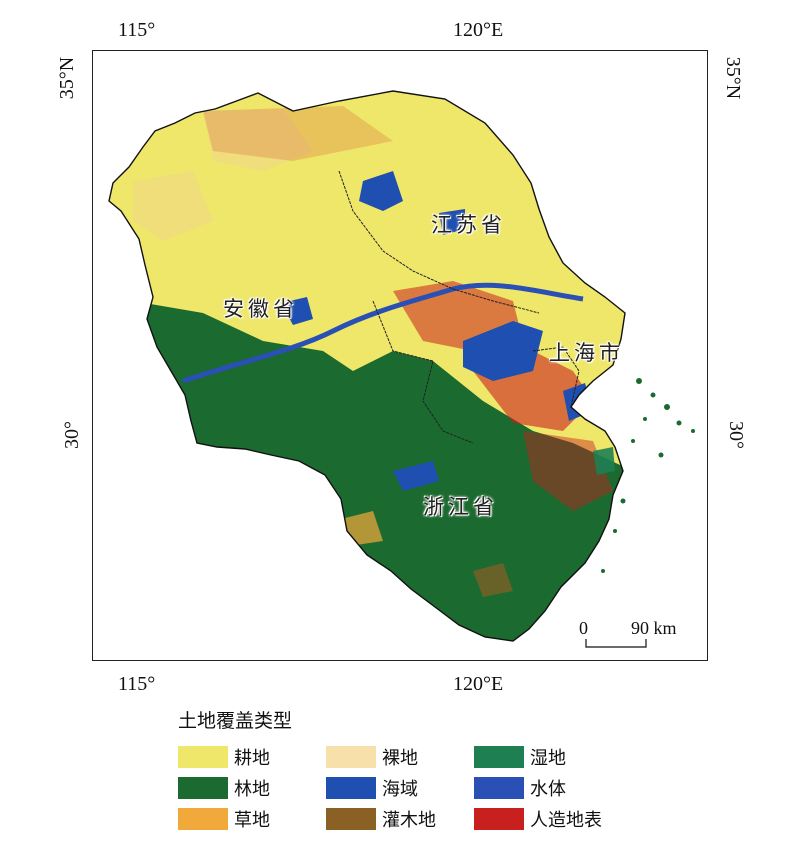 The image size is (800, 847). I want to click on lat-tick-35-left: 35°N, so click(67, 78).